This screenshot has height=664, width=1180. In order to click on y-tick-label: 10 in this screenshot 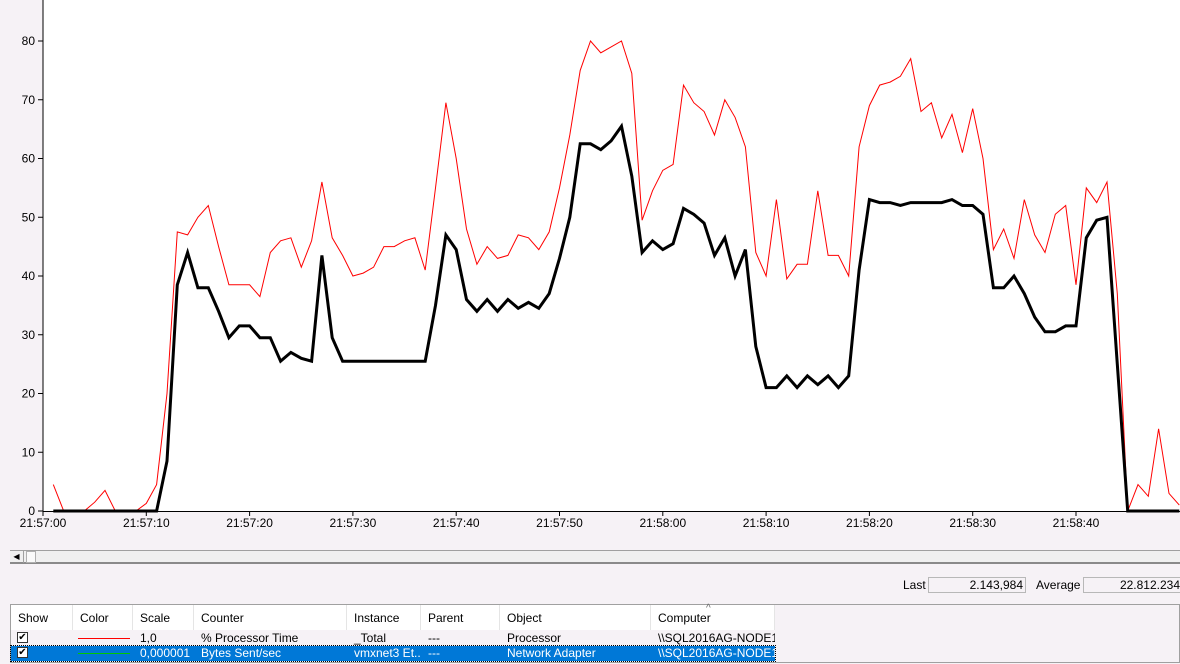, I will do `click(29, 452)`.